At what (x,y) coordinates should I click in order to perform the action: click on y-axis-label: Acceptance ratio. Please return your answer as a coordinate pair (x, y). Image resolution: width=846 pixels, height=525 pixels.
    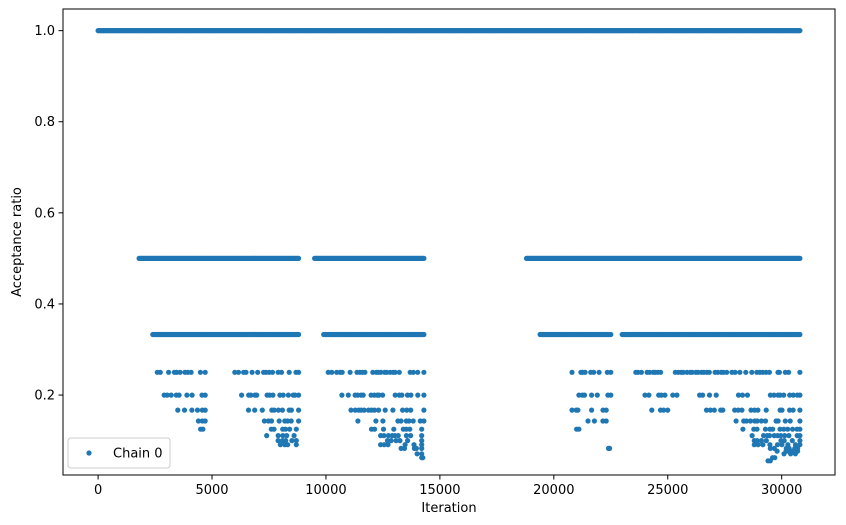
    Looking at the image, I should click on (17, 242).